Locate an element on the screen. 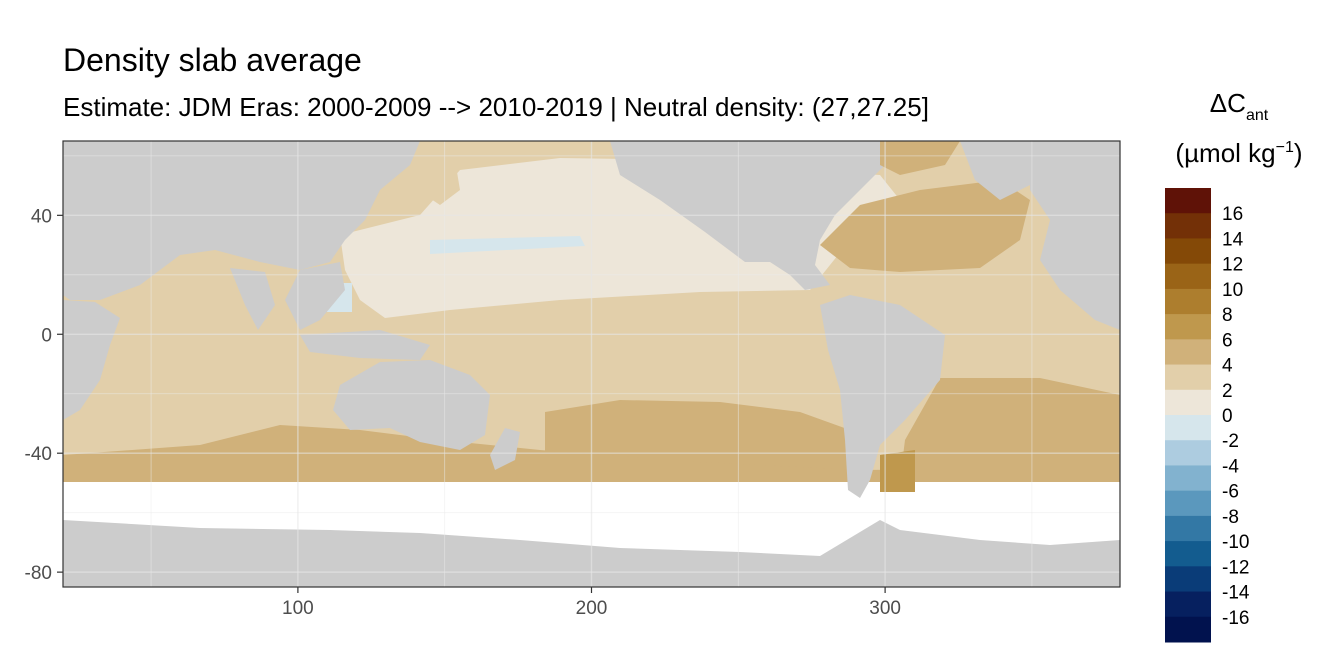 This screenshot has width=1344, height=672. legend-label: -8 is located at coordinates (1230, 517).